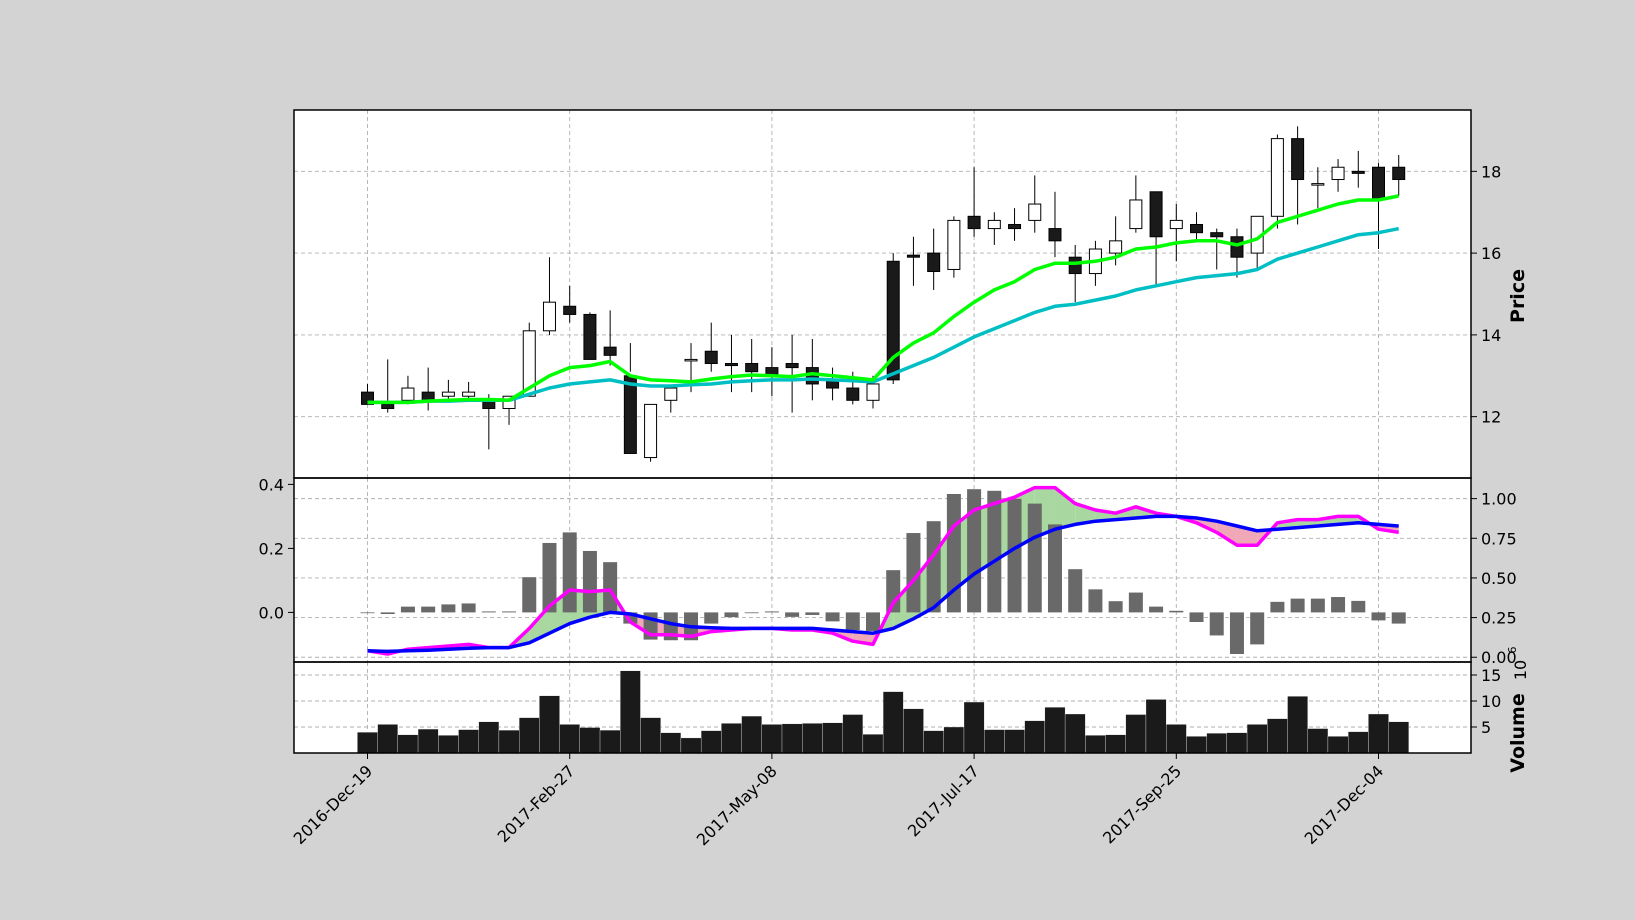 This screenshot has height=920, width=1635. Describe the element at coordinates (1491, 417) in the screenshot. I see `price-tick-label: 12` at that location.